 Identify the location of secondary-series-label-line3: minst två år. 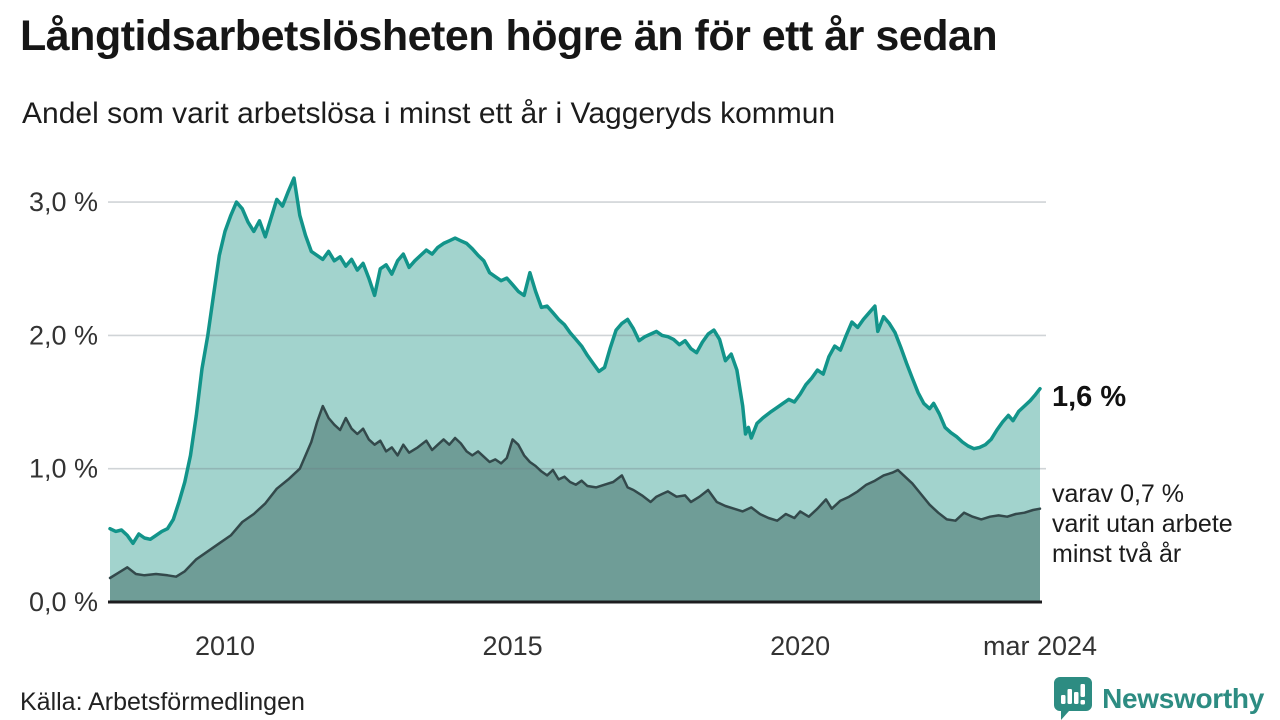
(1117, 554).